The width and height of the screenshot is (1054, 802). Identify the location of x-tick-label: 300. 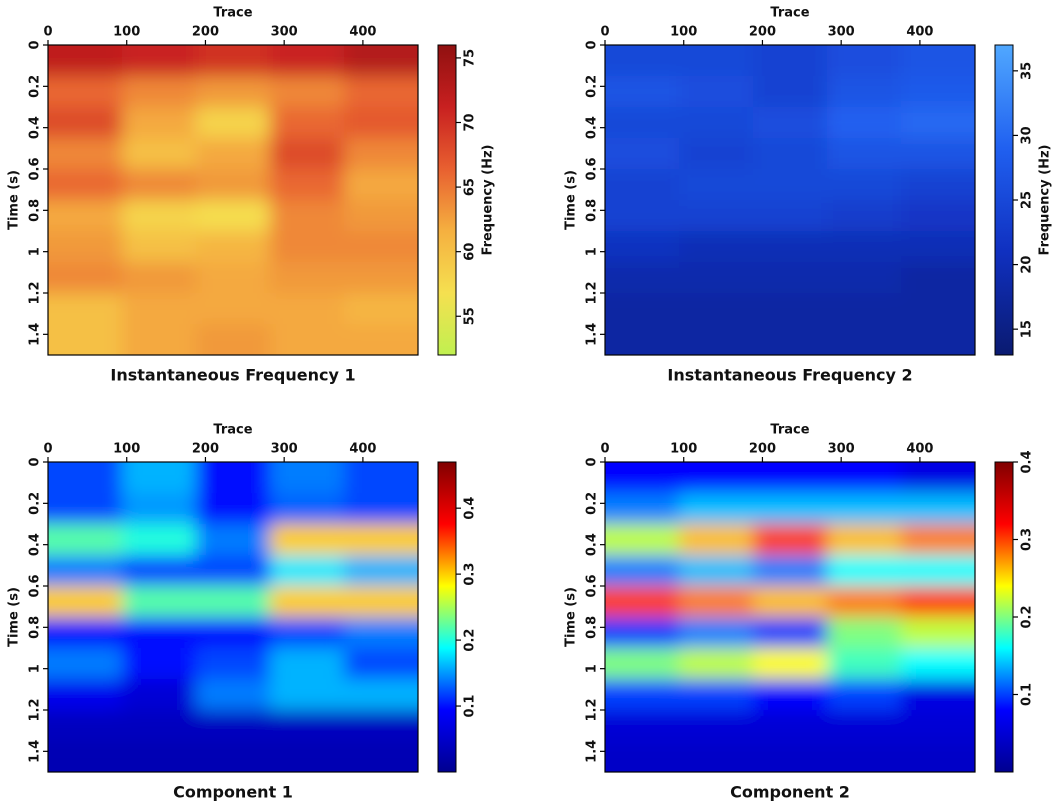
(841, 449).